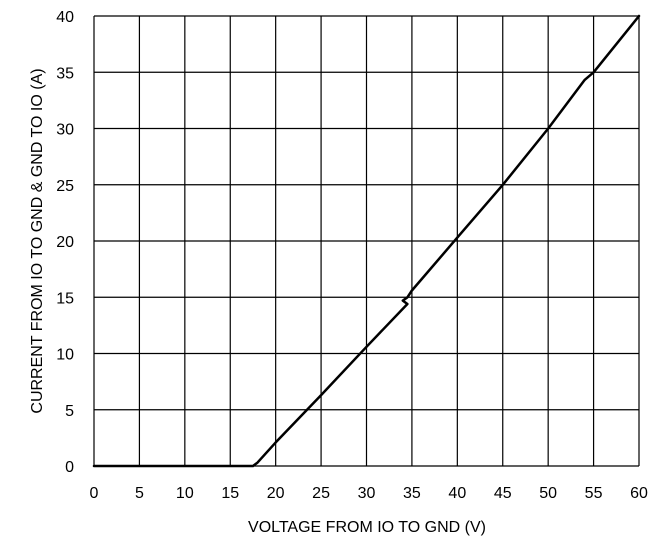 The height and width of the screenshot is (542, 669). I want to click on y-tick-label: 25, so click(65, 186).